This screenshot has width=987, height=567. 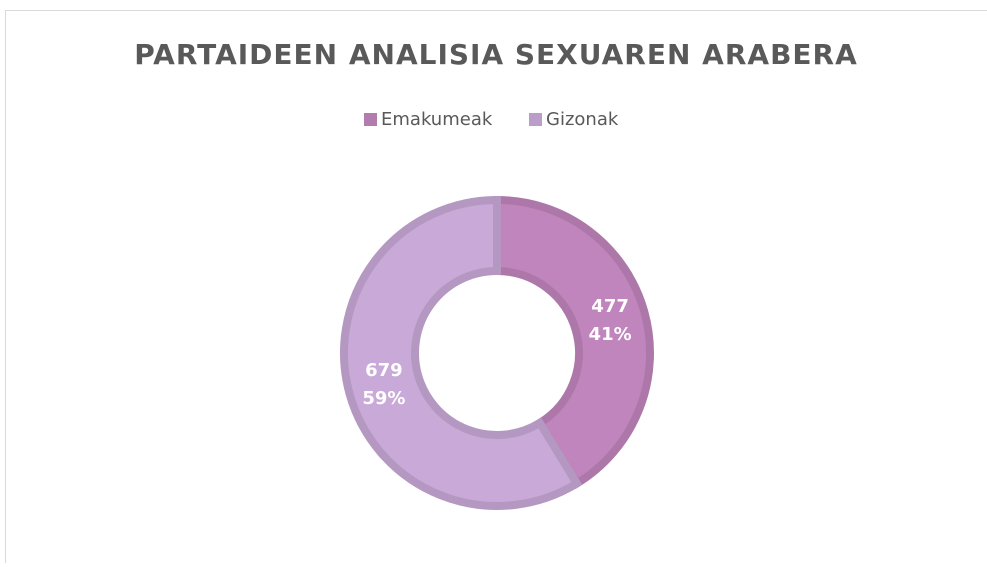 What do you see at coordinates (582, 119) in the screenshot?
I see `legend-label: Gizonak` at bounding box center [582, 119].